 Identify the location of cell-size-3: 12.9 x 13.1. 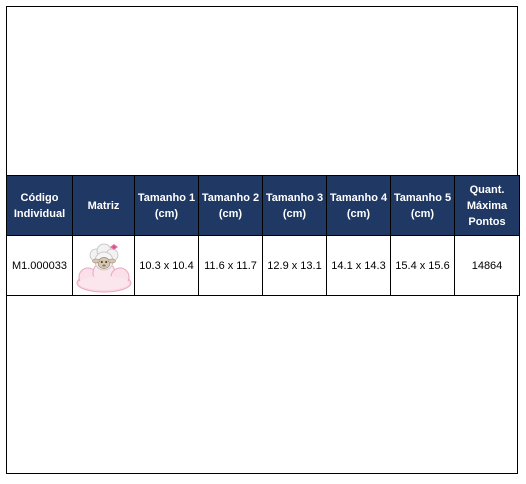
(294, 265).